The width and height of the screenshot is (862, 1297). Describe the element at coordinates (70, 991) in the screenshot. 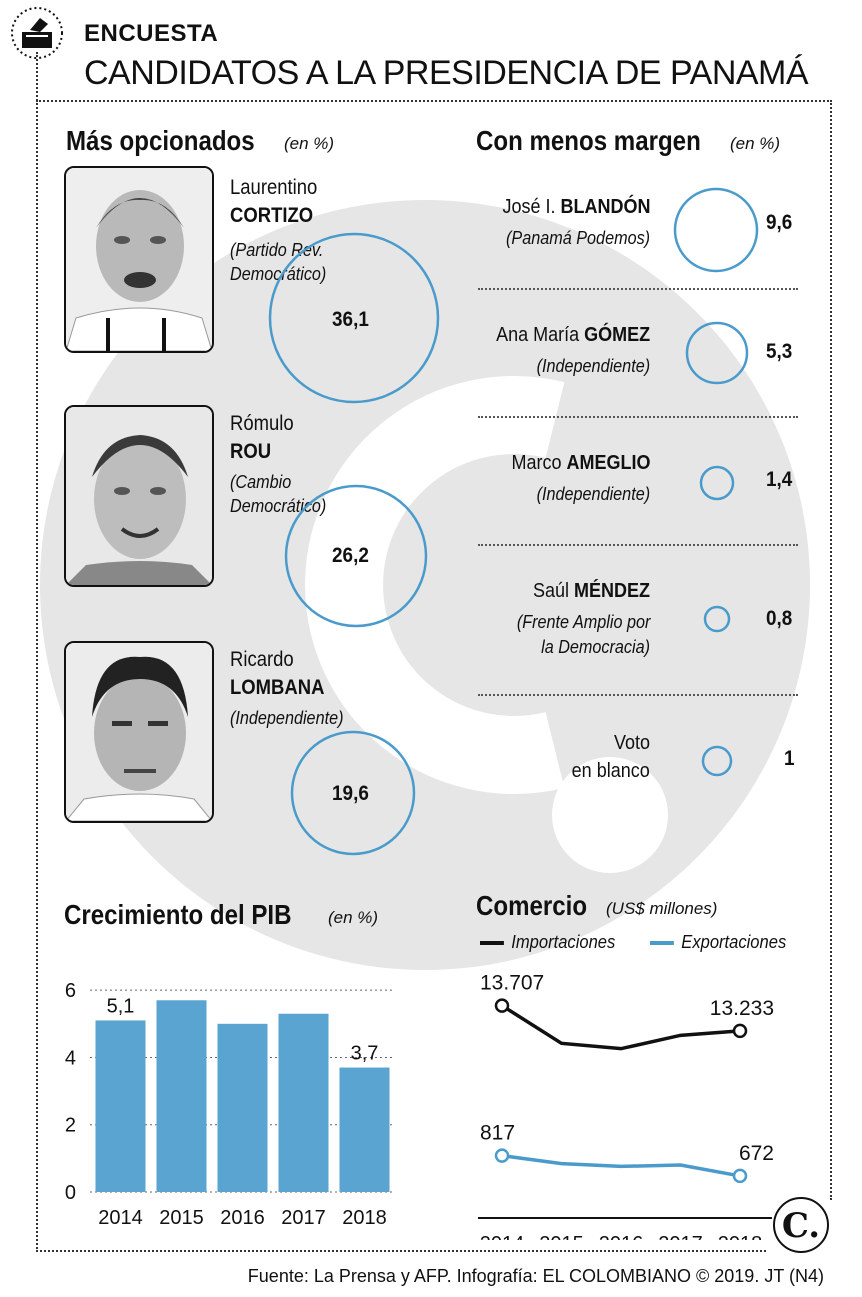

I see `pib-ytick-label: 6` at that location.